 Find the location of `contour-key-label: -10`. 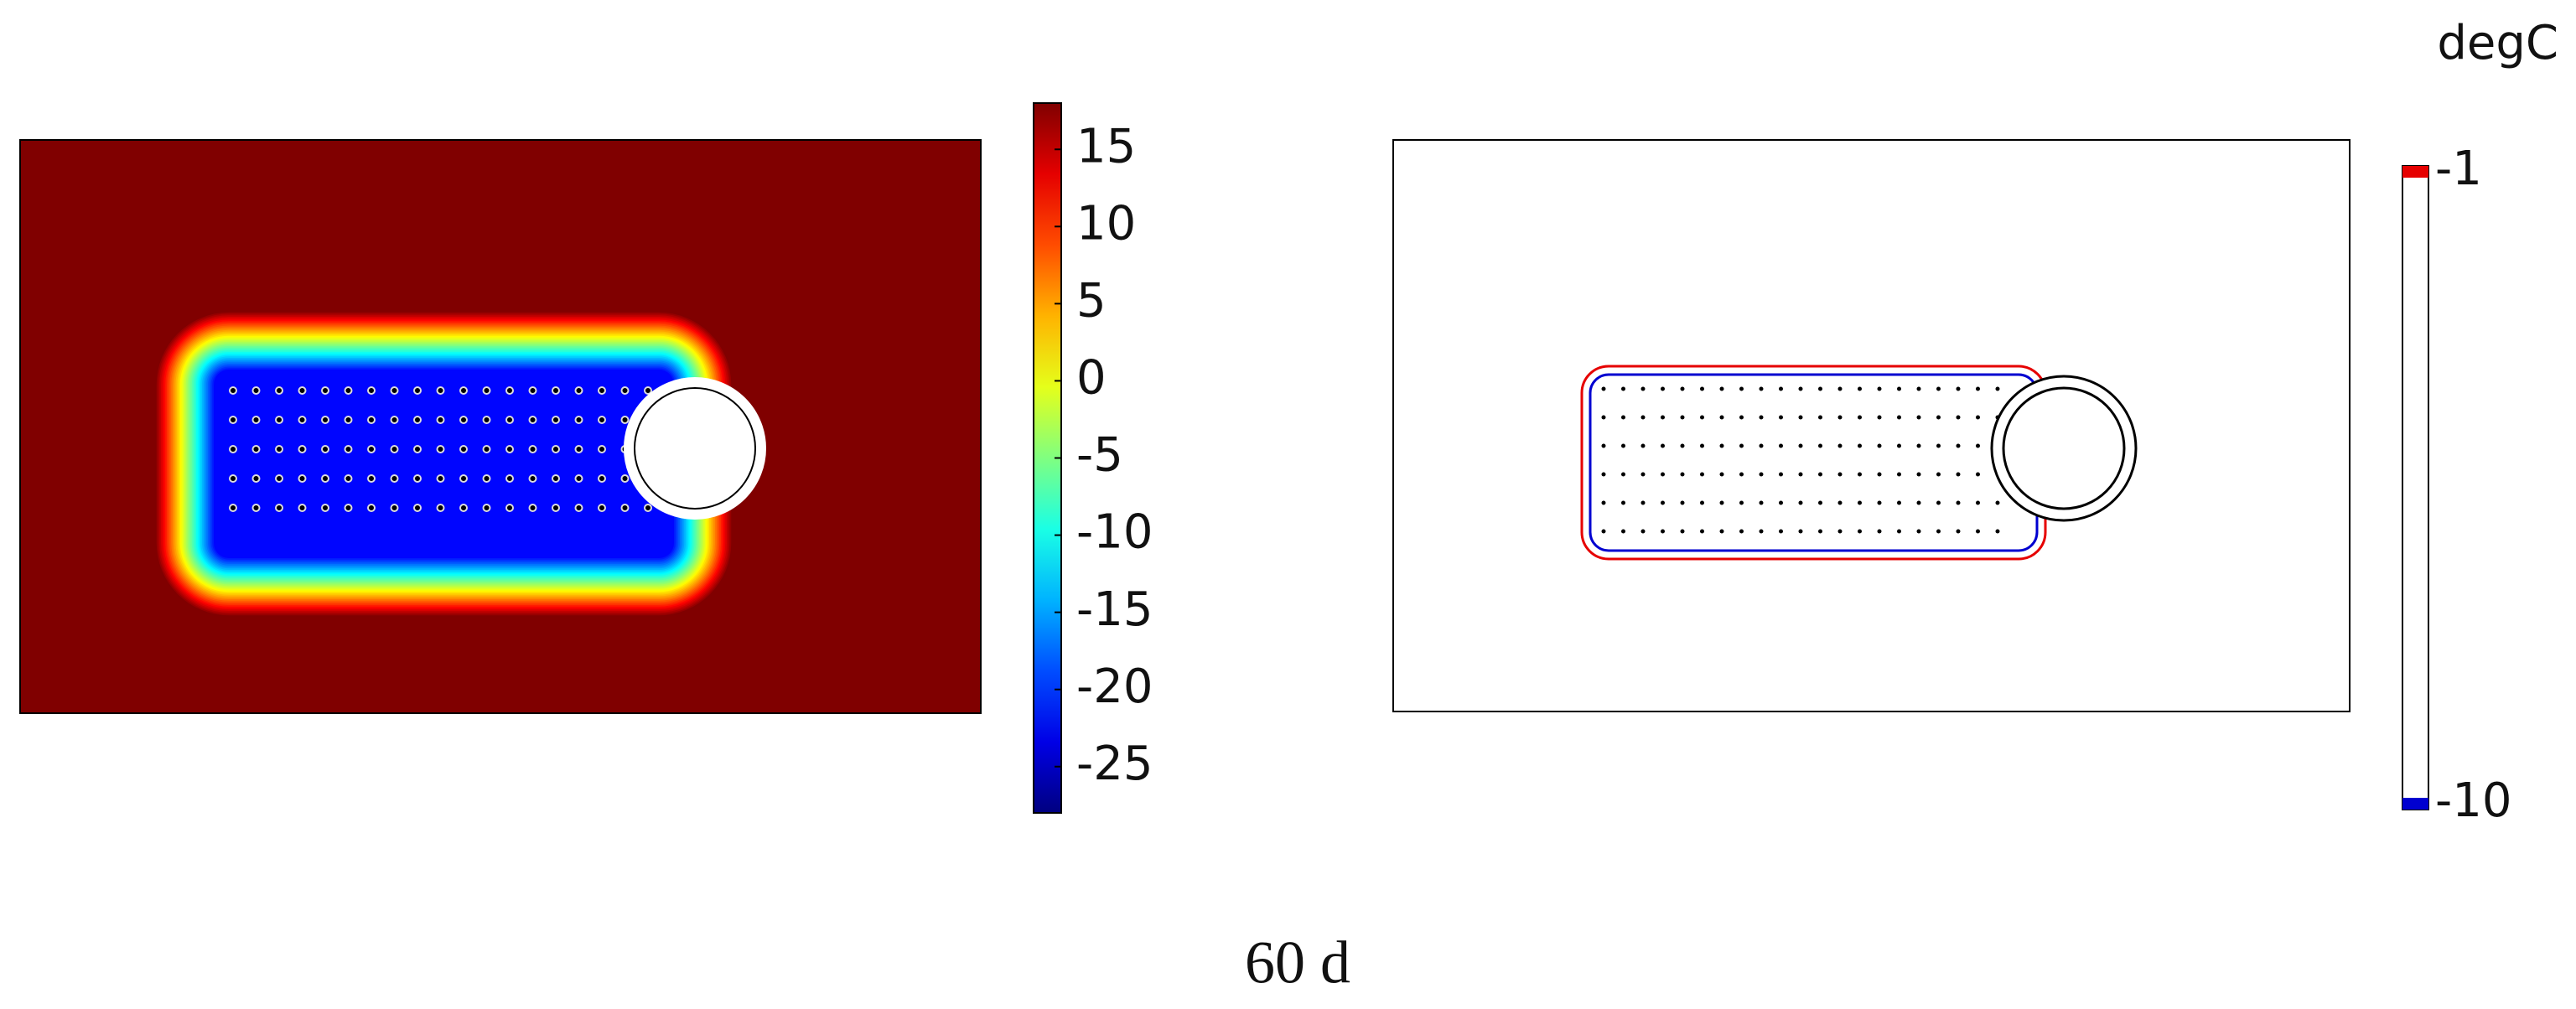

contour-key-label: -10 is located at coordinates (2473, 801).